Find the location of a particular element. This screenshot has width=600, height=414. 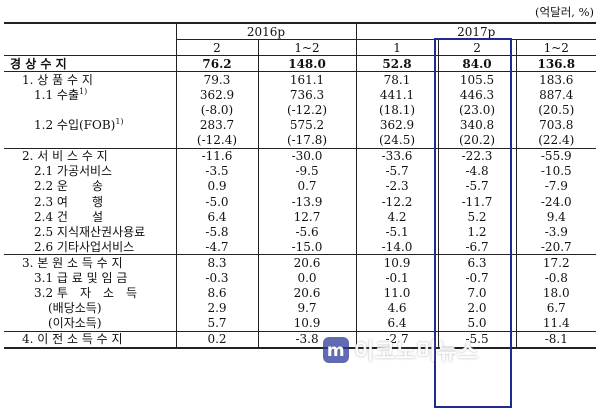

table-cell: -24.0 is located at coordinates (556, 202).